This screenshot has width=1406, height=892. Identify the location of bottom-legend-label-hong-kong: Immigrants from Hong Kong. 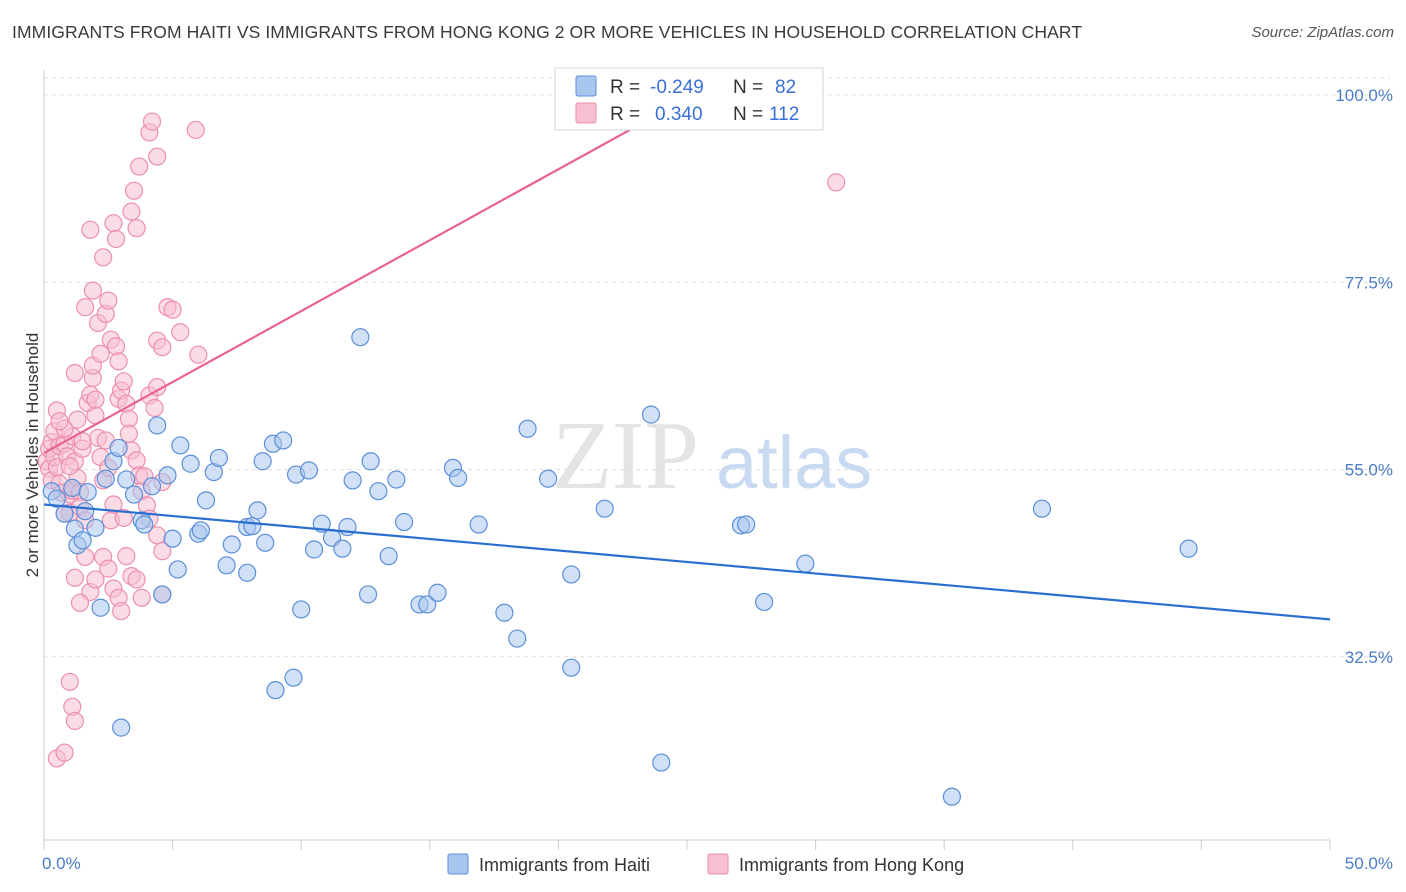
(851, 865).